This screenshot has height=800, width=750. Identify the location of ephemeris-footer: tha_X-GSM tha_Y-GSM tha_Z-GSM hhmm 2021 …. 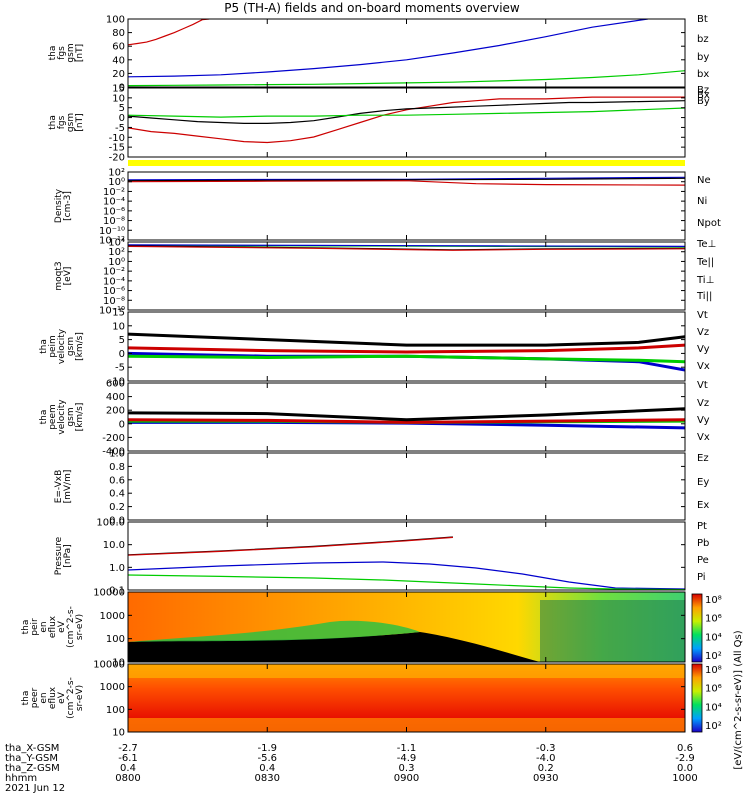
(351, 768).